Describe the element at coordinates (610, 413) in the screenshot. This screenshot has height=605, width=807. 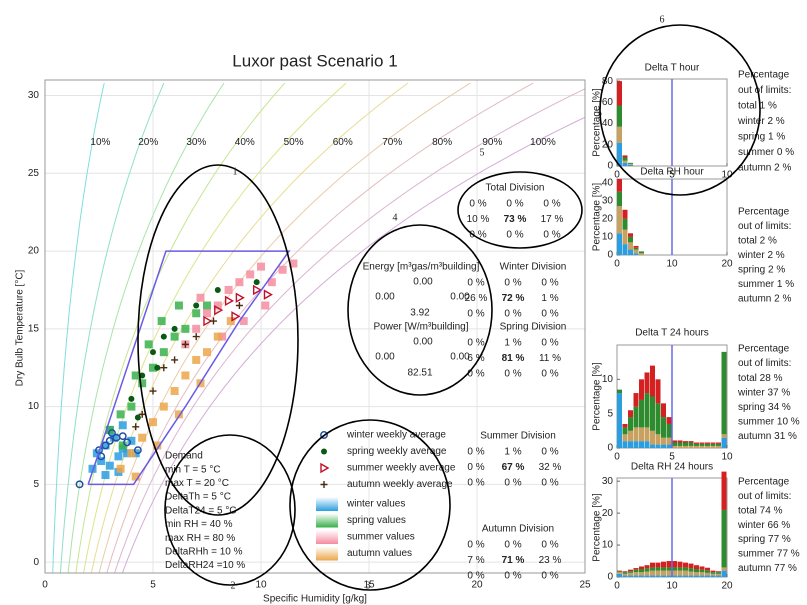
I see `y-tick-label: 5` at that location.